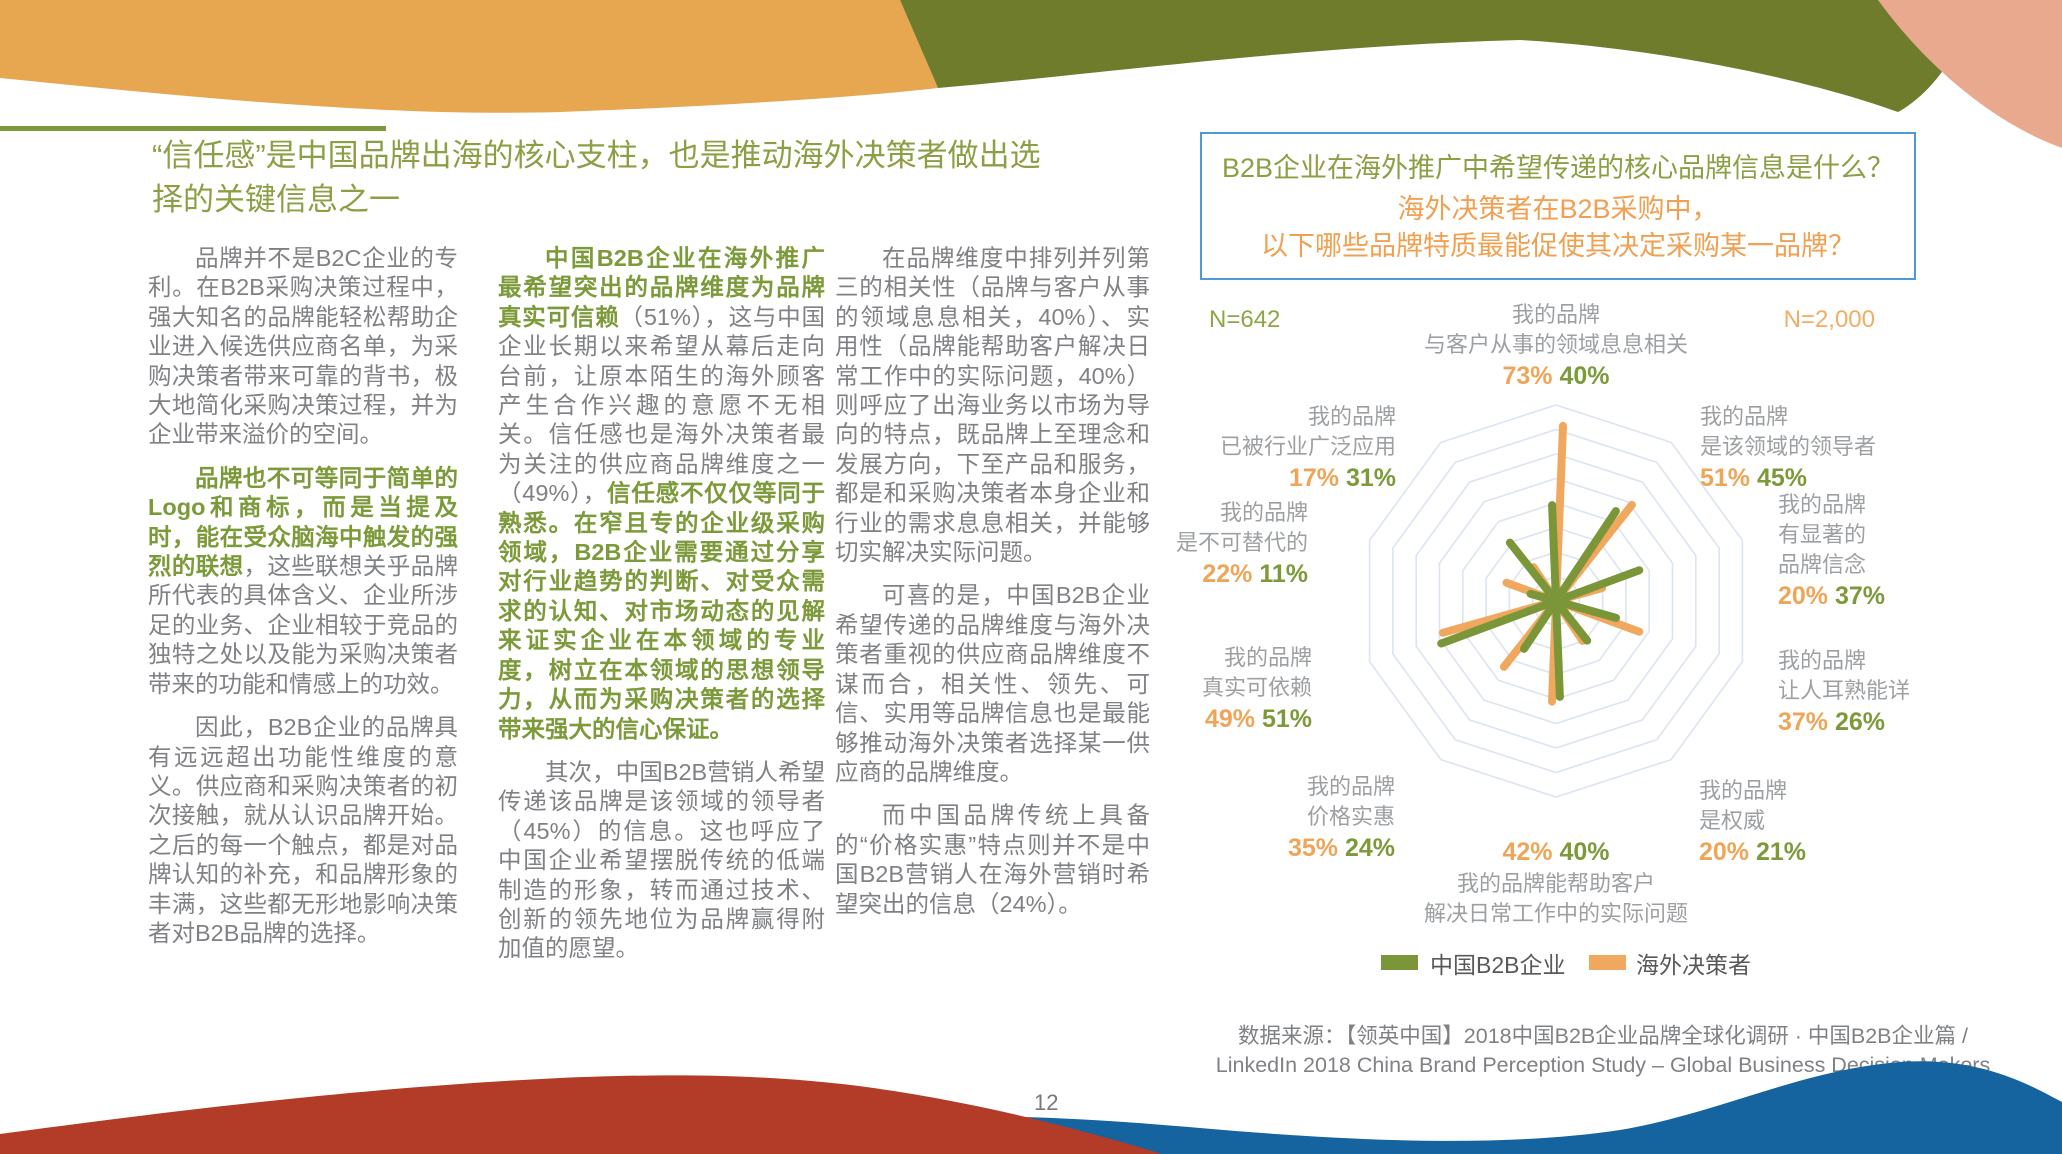  I want to click on question-line-1: B2B企业在海外推广中希望传递的核心品牌信息是什么？, so click(1558, 168).